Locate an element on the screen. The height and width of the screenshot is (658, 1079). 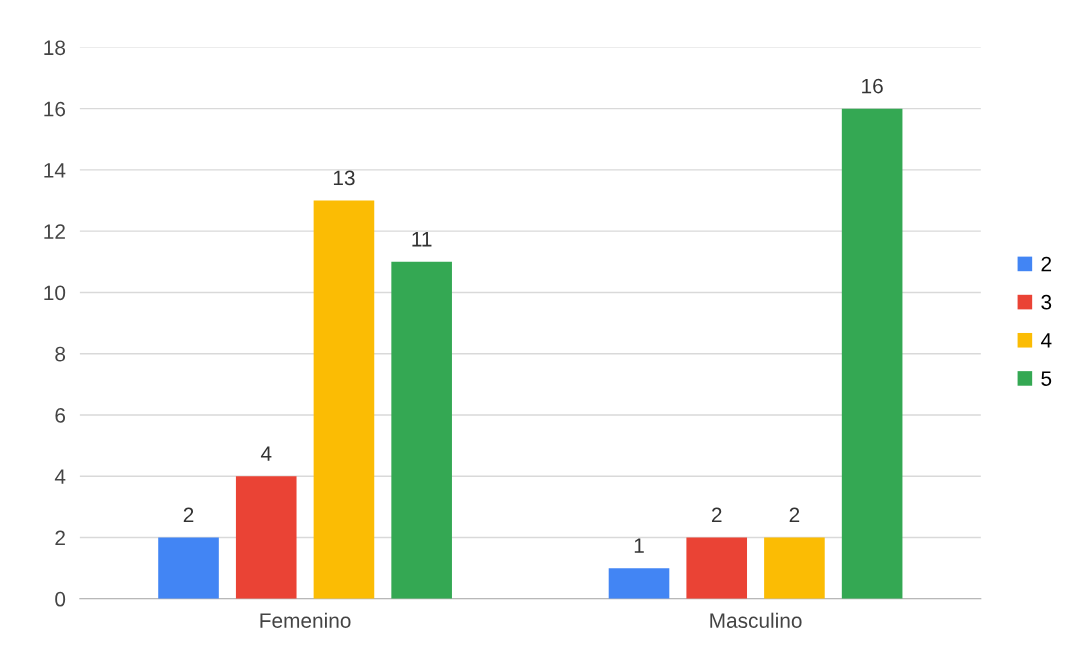
data-label: 16 is located at coordinates (872, 86).